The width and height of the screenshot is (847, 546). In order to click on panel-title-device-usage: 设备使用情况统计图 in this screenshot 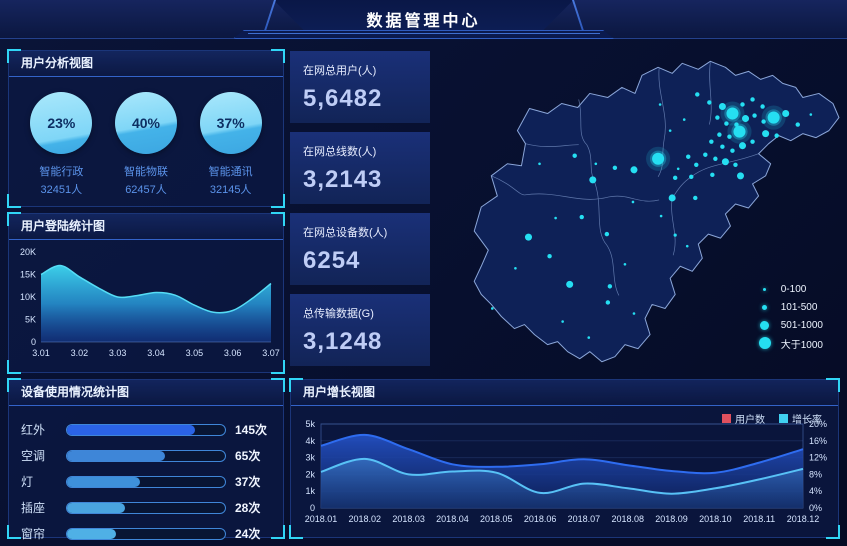, I will do `click(146, 393)`.